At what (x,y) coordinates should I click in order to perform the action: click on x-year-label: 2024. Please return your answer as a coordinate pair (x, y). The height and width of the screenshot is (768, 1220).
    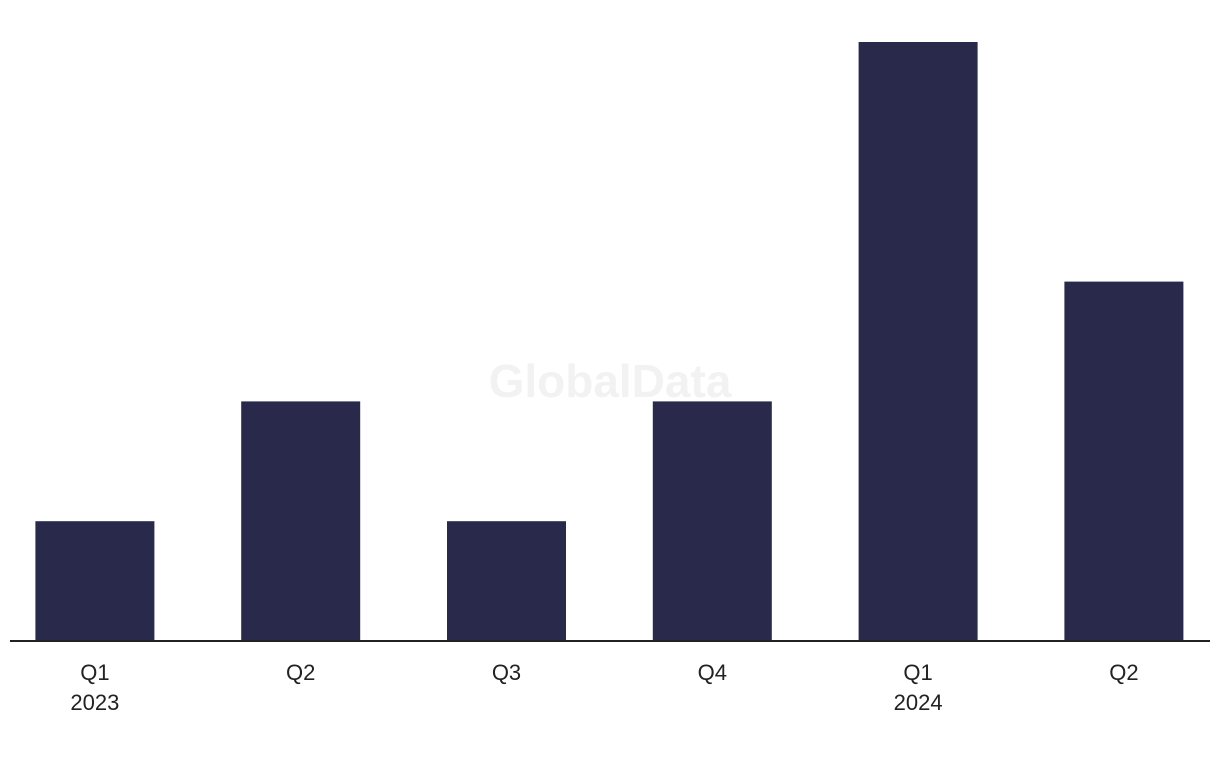
    Looking at the image, I should click on (918, 702).